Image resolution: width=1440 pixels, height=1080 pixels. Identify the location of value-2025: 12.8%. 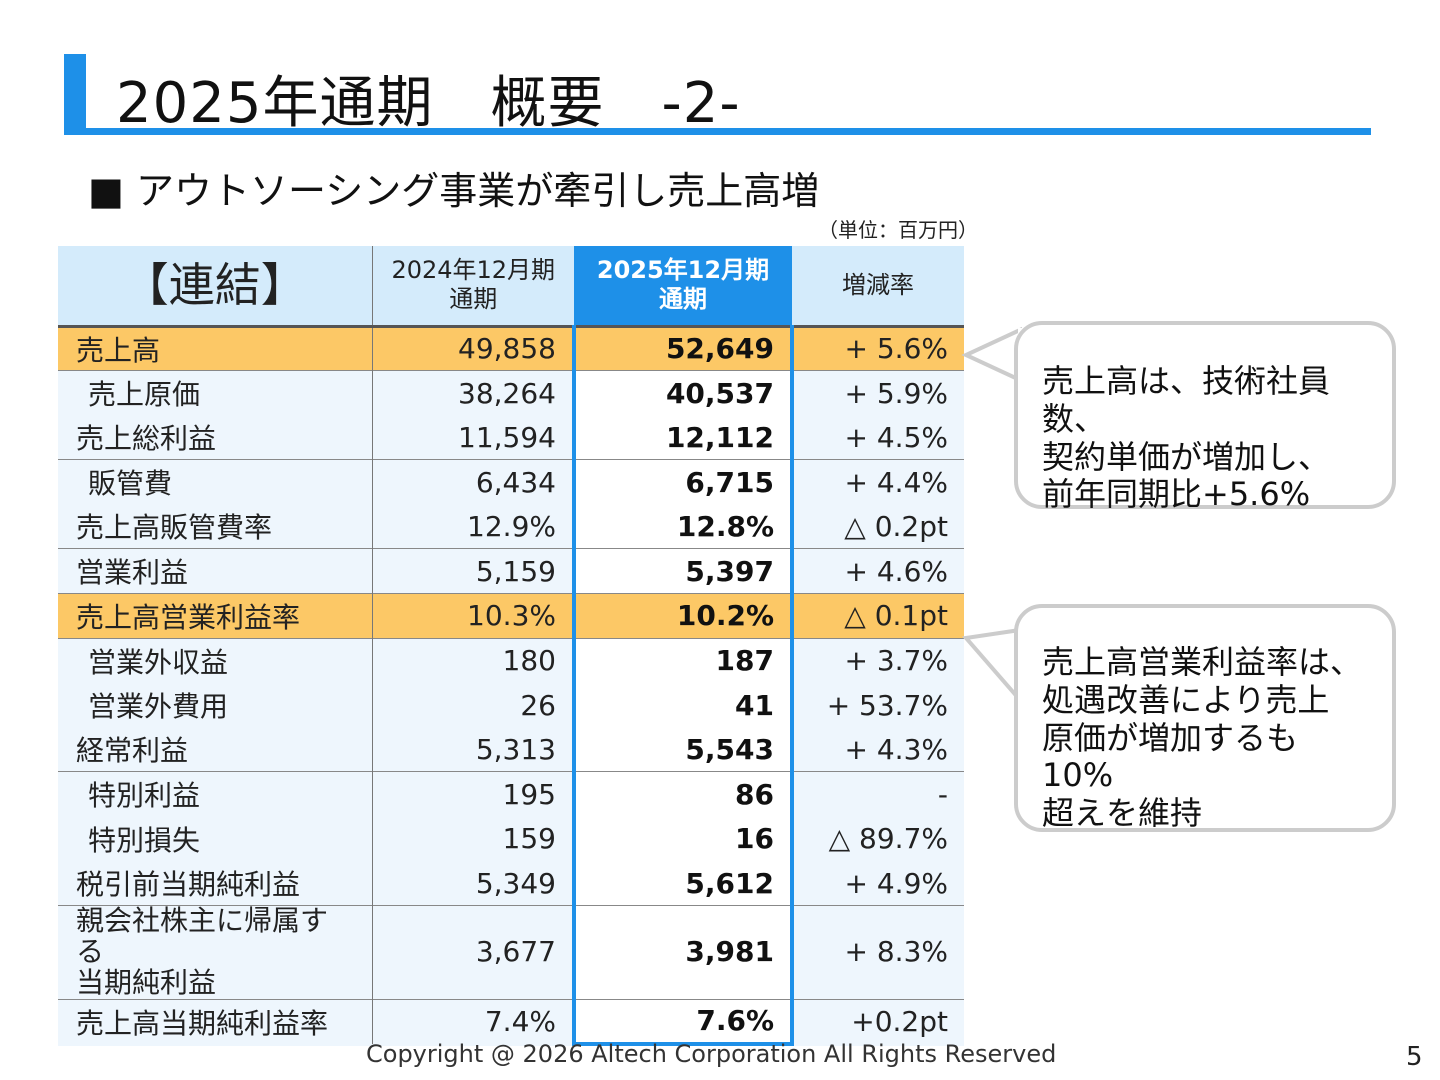
(683, 526).